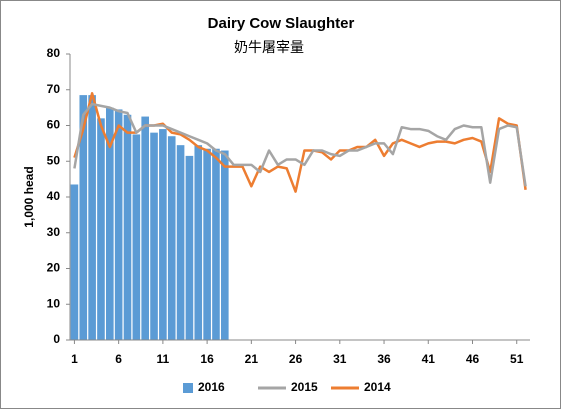 Image resolution: width=562 pixels, height=415 pixels. I want to click on x-tick-label: 31, so click(340, 359).